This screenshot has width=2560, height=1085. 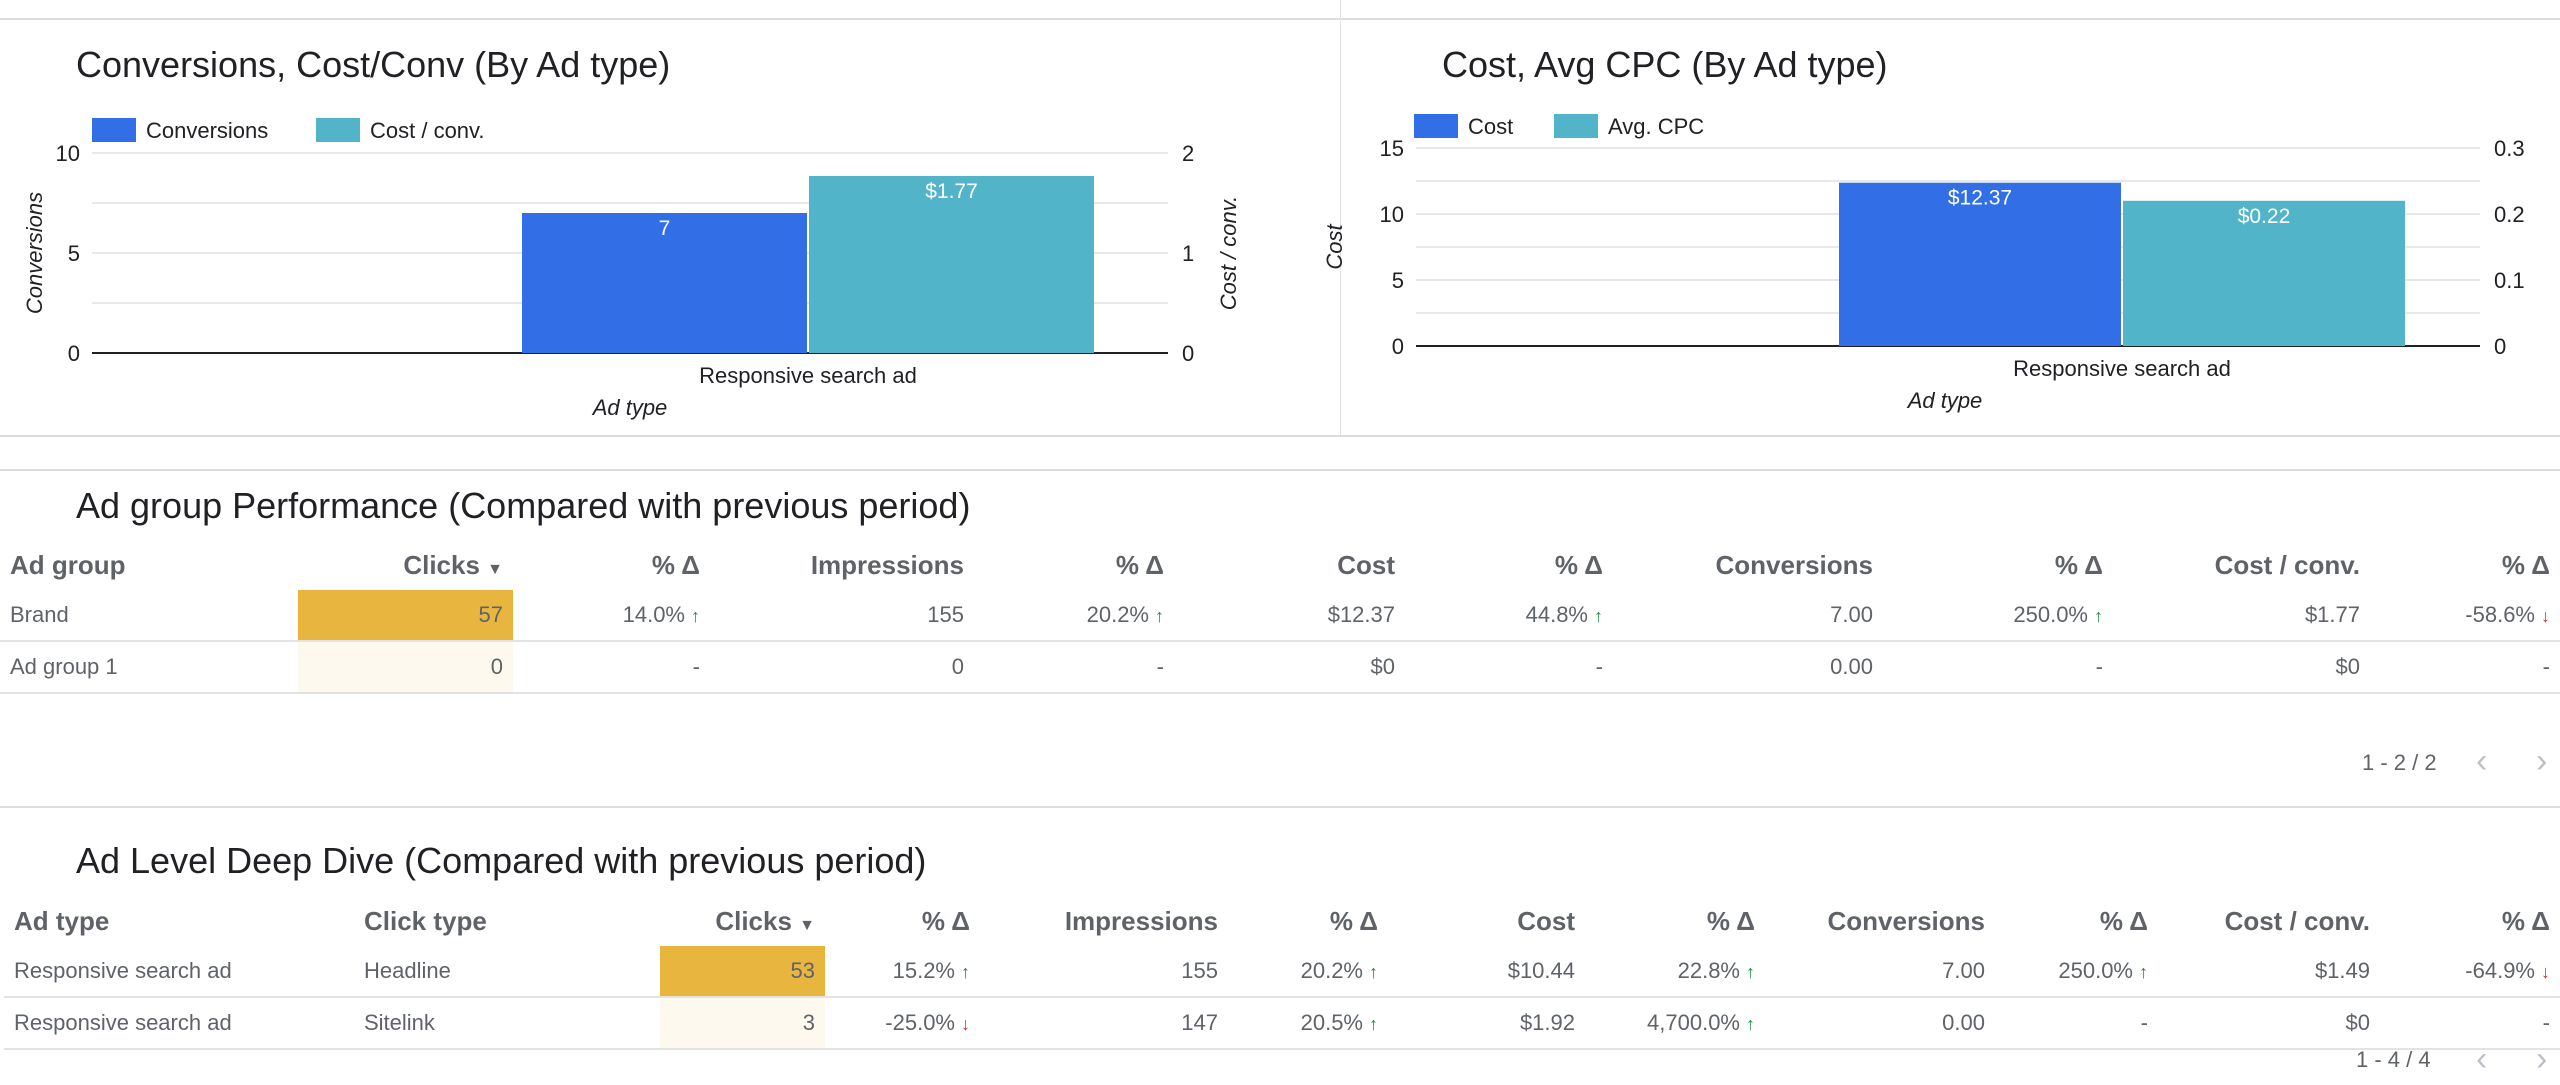 I want to click on cell-cost-per-conv: $1.49, so click(x=2269, y=972).